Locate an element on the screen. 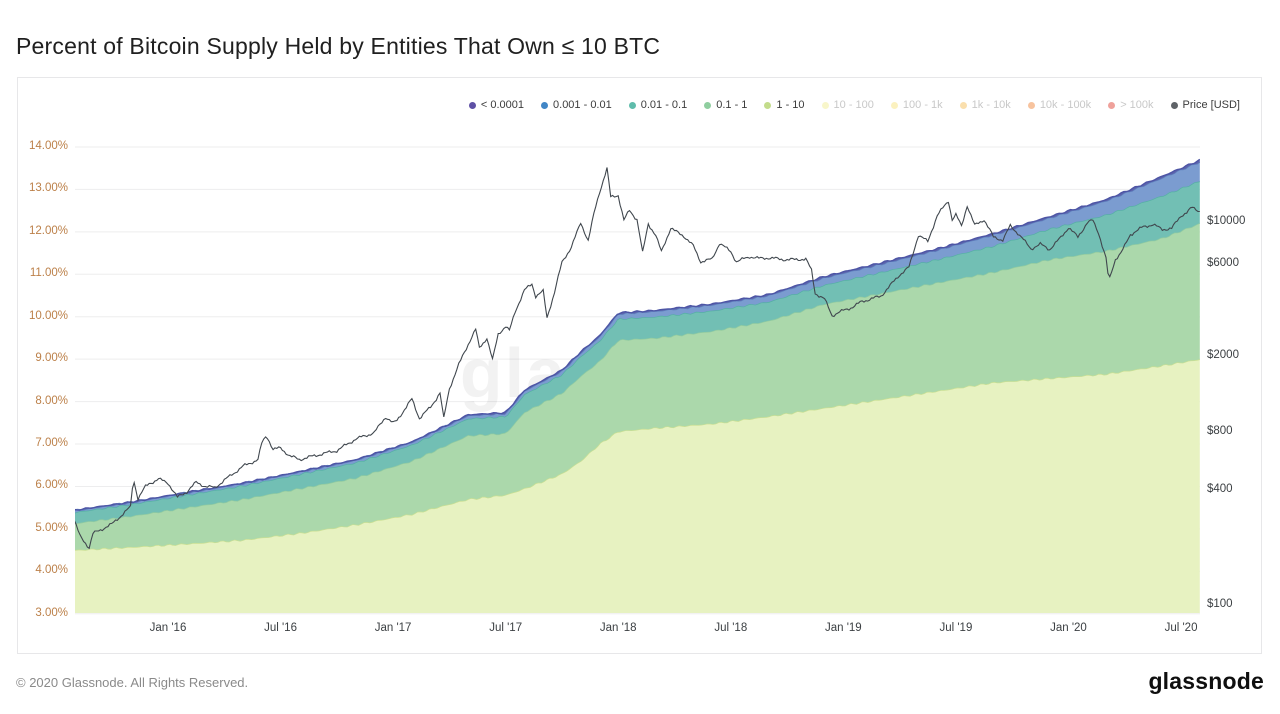 The height and width of the screenshot is (714, 1280). footer-copyright: © 2020 Glassnode. All Rights Reserved. is located at coordinates (132, 682).